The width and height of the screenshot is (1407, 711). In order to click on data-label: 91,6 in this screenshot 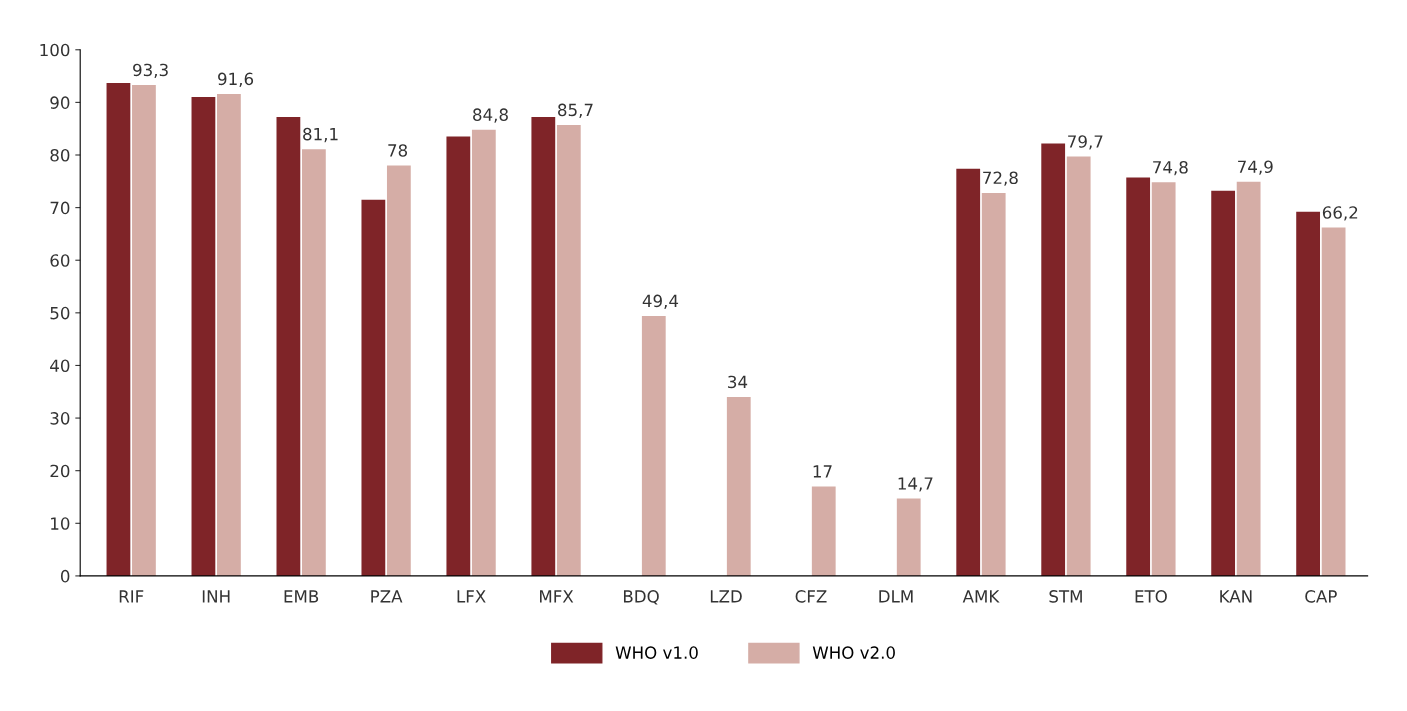, I will do `click(236, 79)`.